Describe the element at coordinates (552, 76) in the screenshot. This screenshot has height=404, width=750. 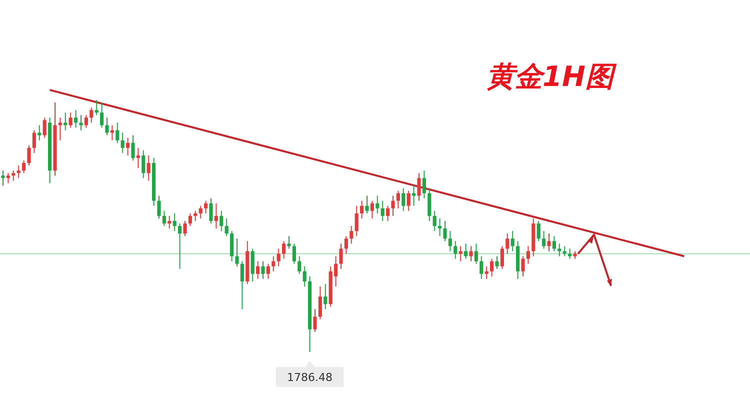
I see `chart-title: 黄金1H图` at that location.